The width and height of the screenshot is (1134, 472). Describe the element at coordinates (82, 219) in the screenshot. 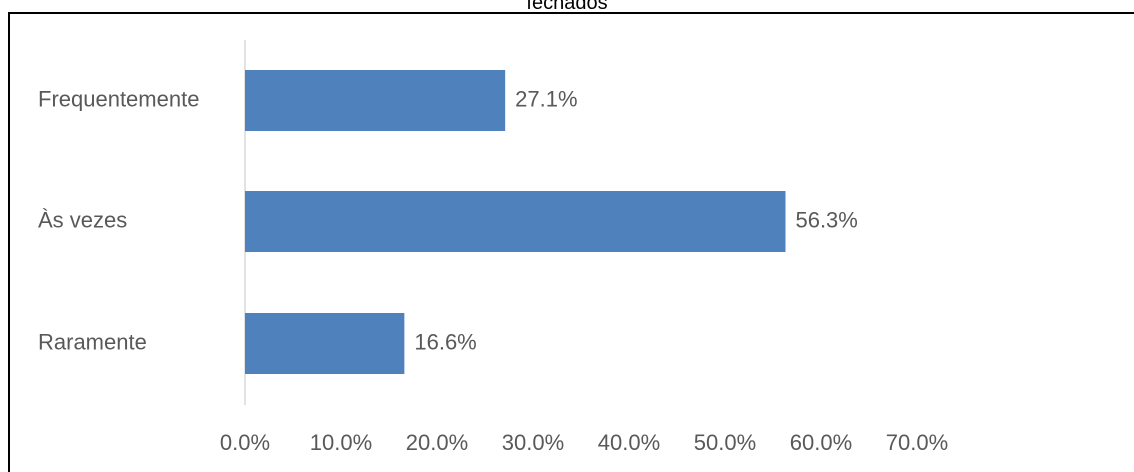

I see `category-label: Às vezes` at that location.